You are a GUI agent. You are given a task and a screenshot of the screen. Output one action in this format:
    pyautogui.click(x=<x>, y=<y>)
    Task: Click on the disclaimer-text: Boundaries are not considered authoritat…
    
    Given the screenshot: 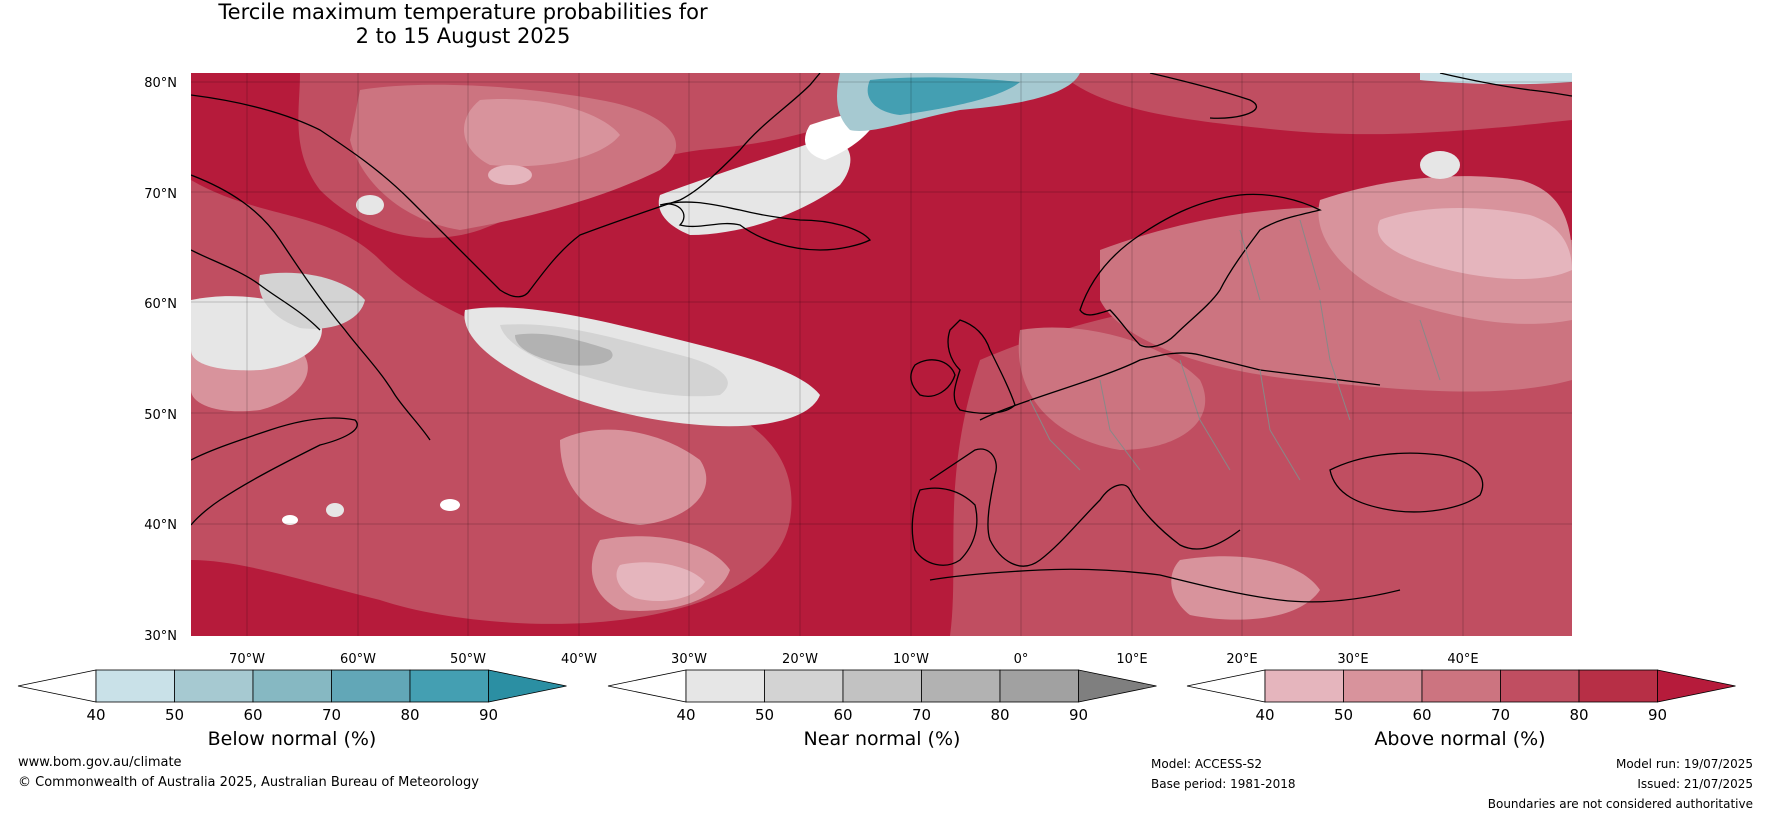 What is the action you would take?
    pyautogui.click(x=1620, y=804)
    